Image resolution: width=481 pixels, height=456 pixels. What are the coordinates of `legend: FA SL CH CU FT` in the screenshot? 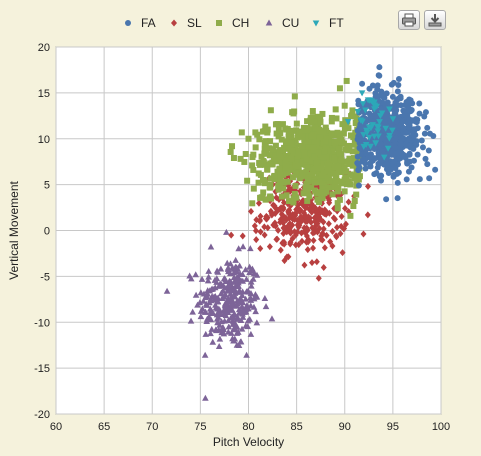 It's located at (234, 23).